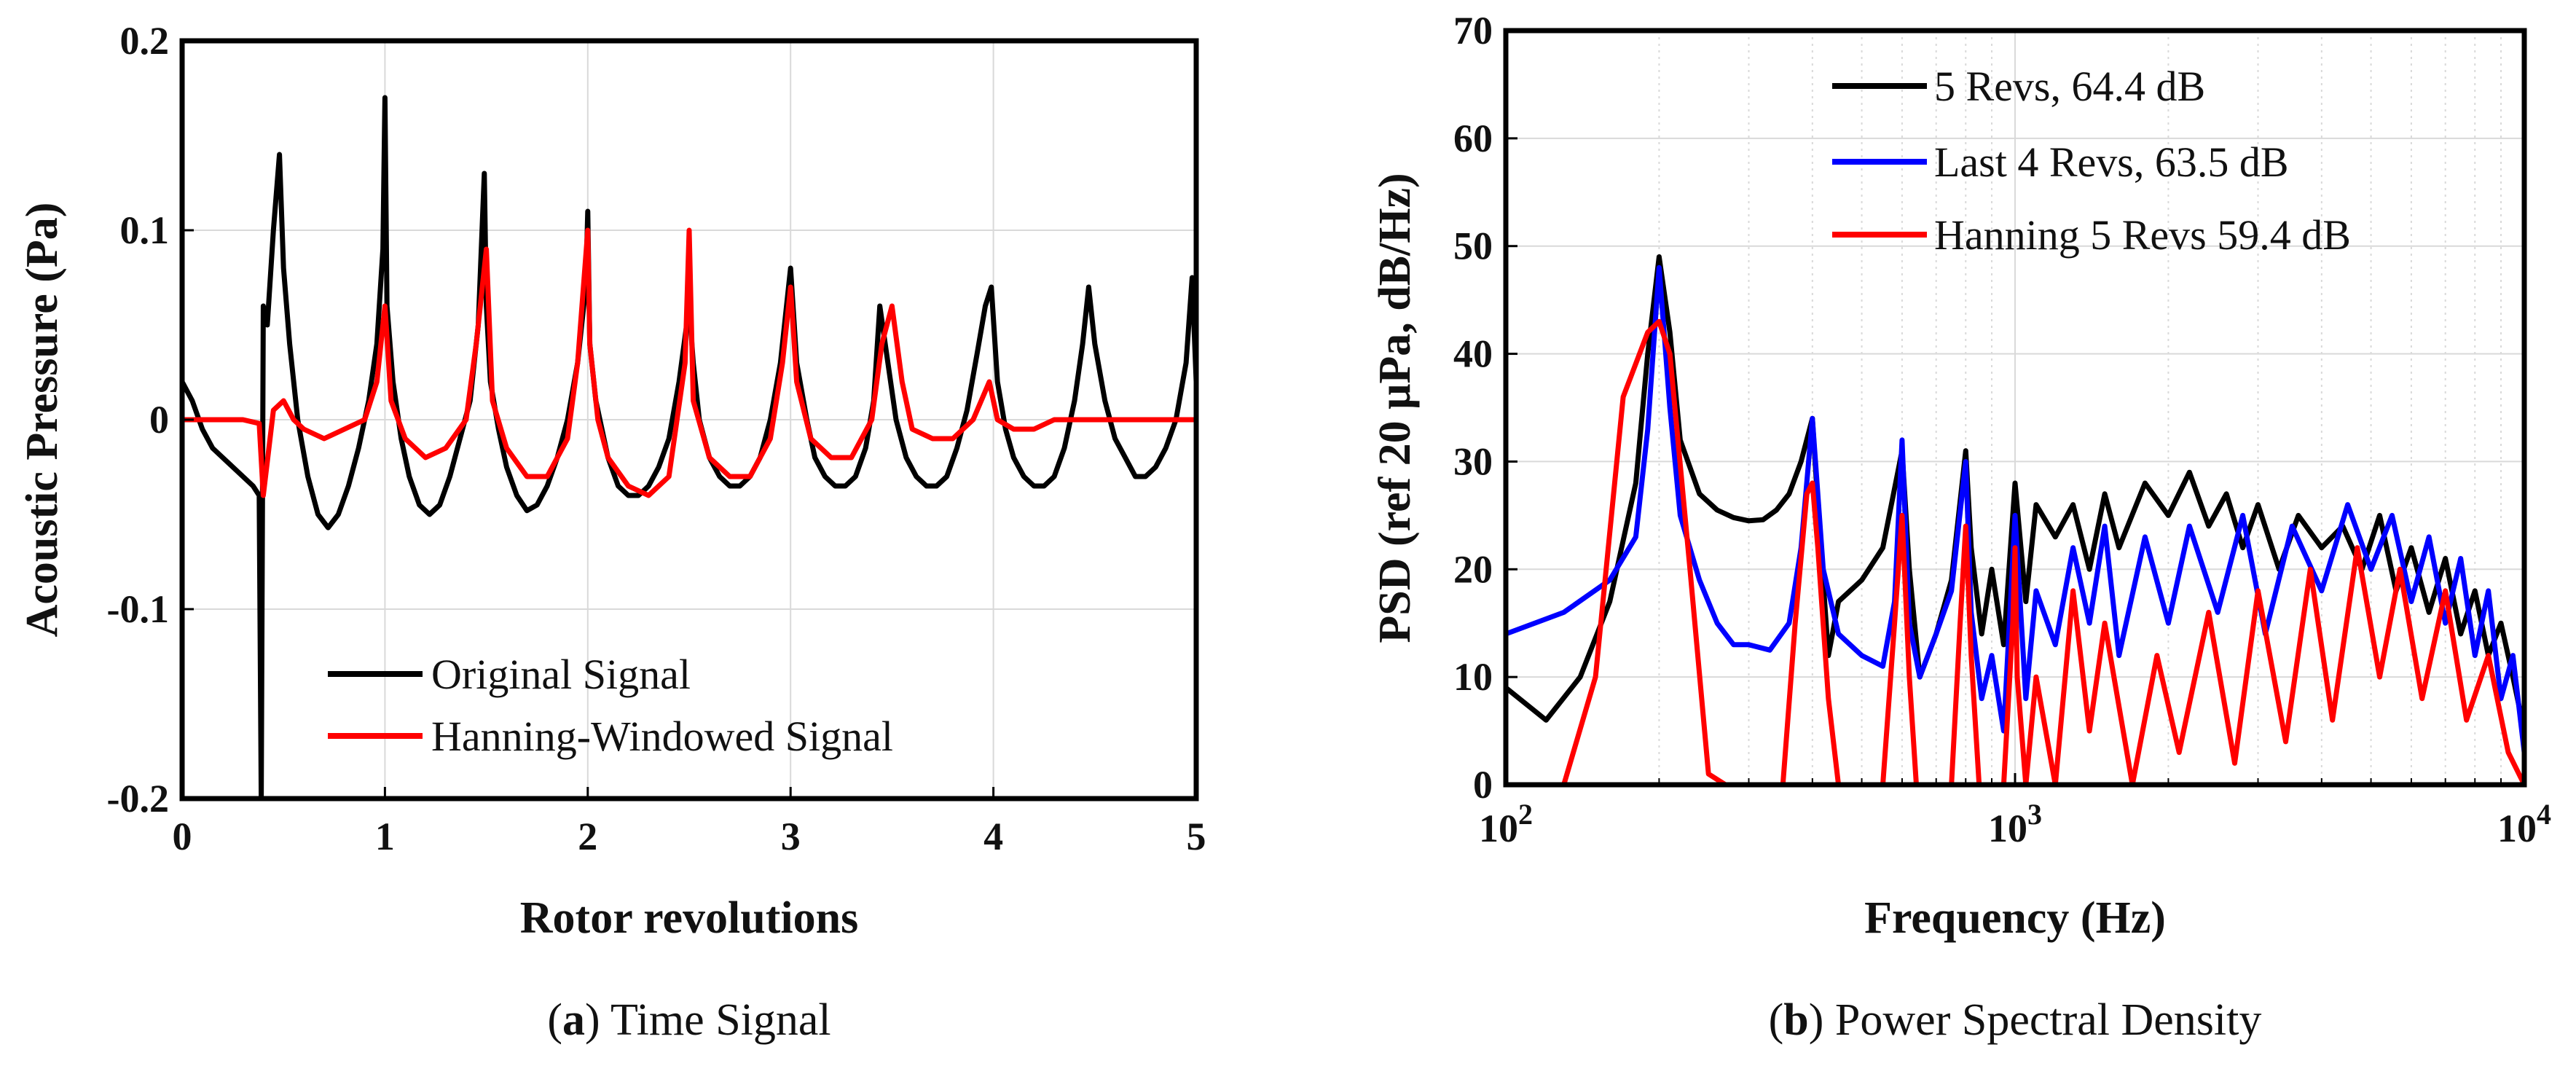  I want to click on y-tick-label: 60, so click(1473, 138).